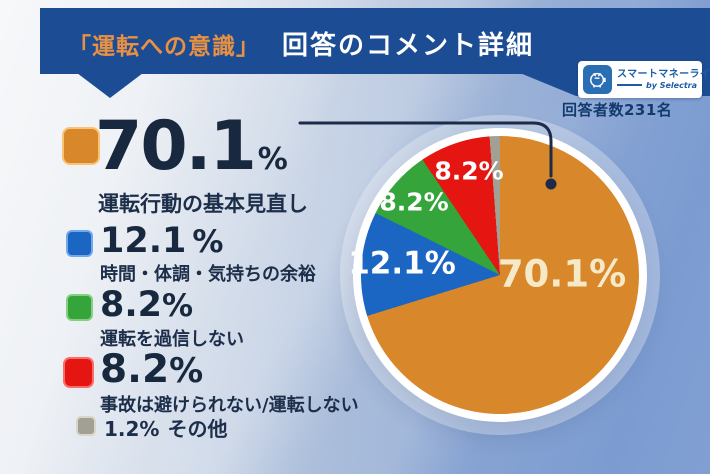 This screenshot has width=710, height=474. I want to click on pie-slice-label-green: 8.2%, so click(414, 202).